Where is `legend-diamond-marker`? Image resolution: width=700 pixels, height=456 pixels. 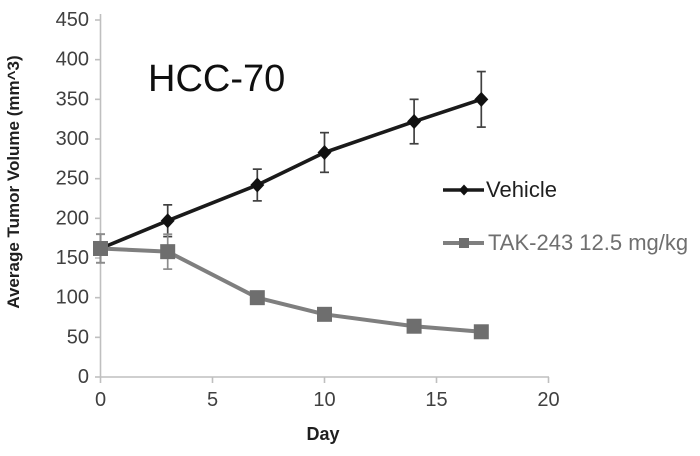
legend-diamond-marker is located at coordinates (464, 190).